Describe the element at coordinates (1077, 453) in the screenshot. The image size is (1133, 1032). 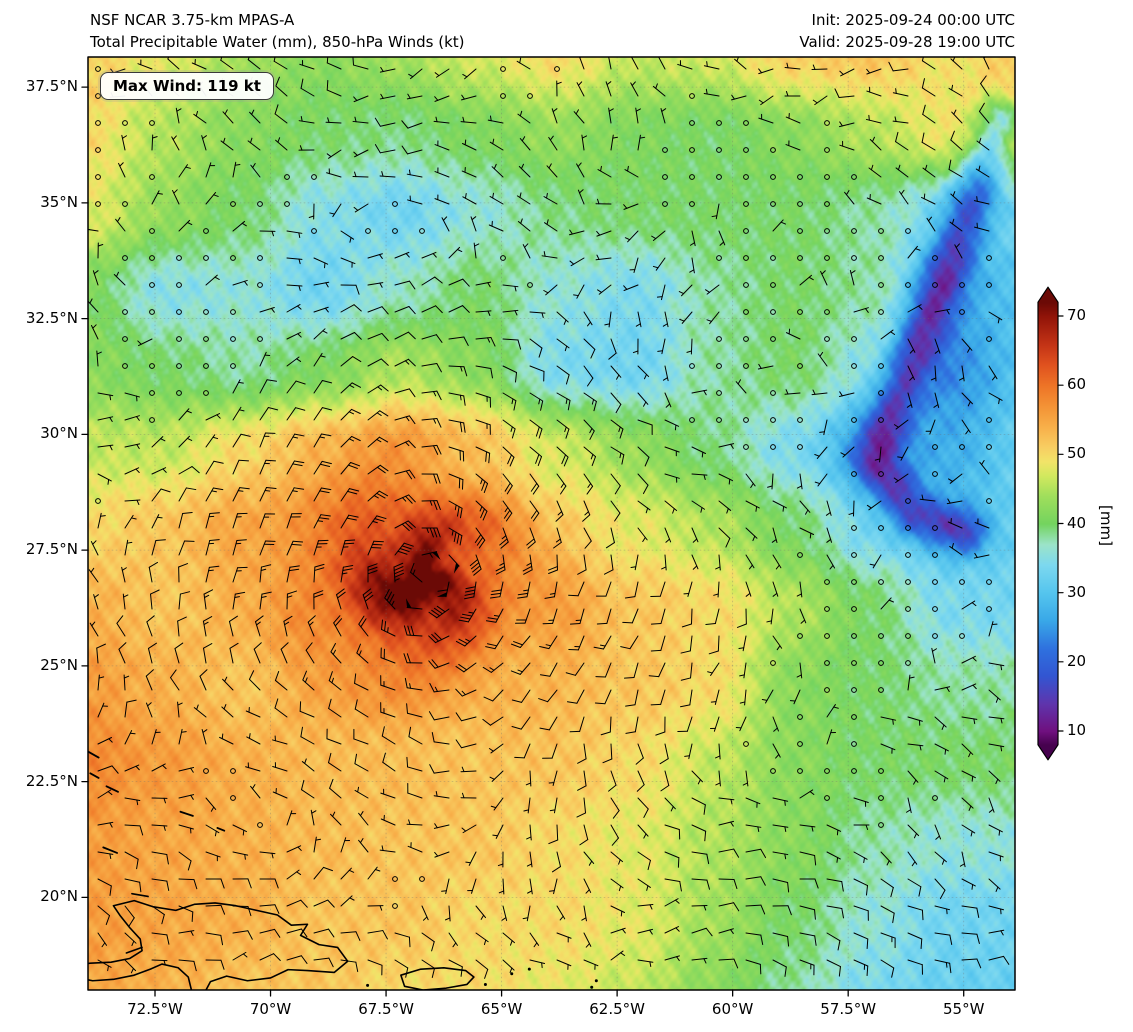
I see `colorbar-tick-label: 50` at that location.